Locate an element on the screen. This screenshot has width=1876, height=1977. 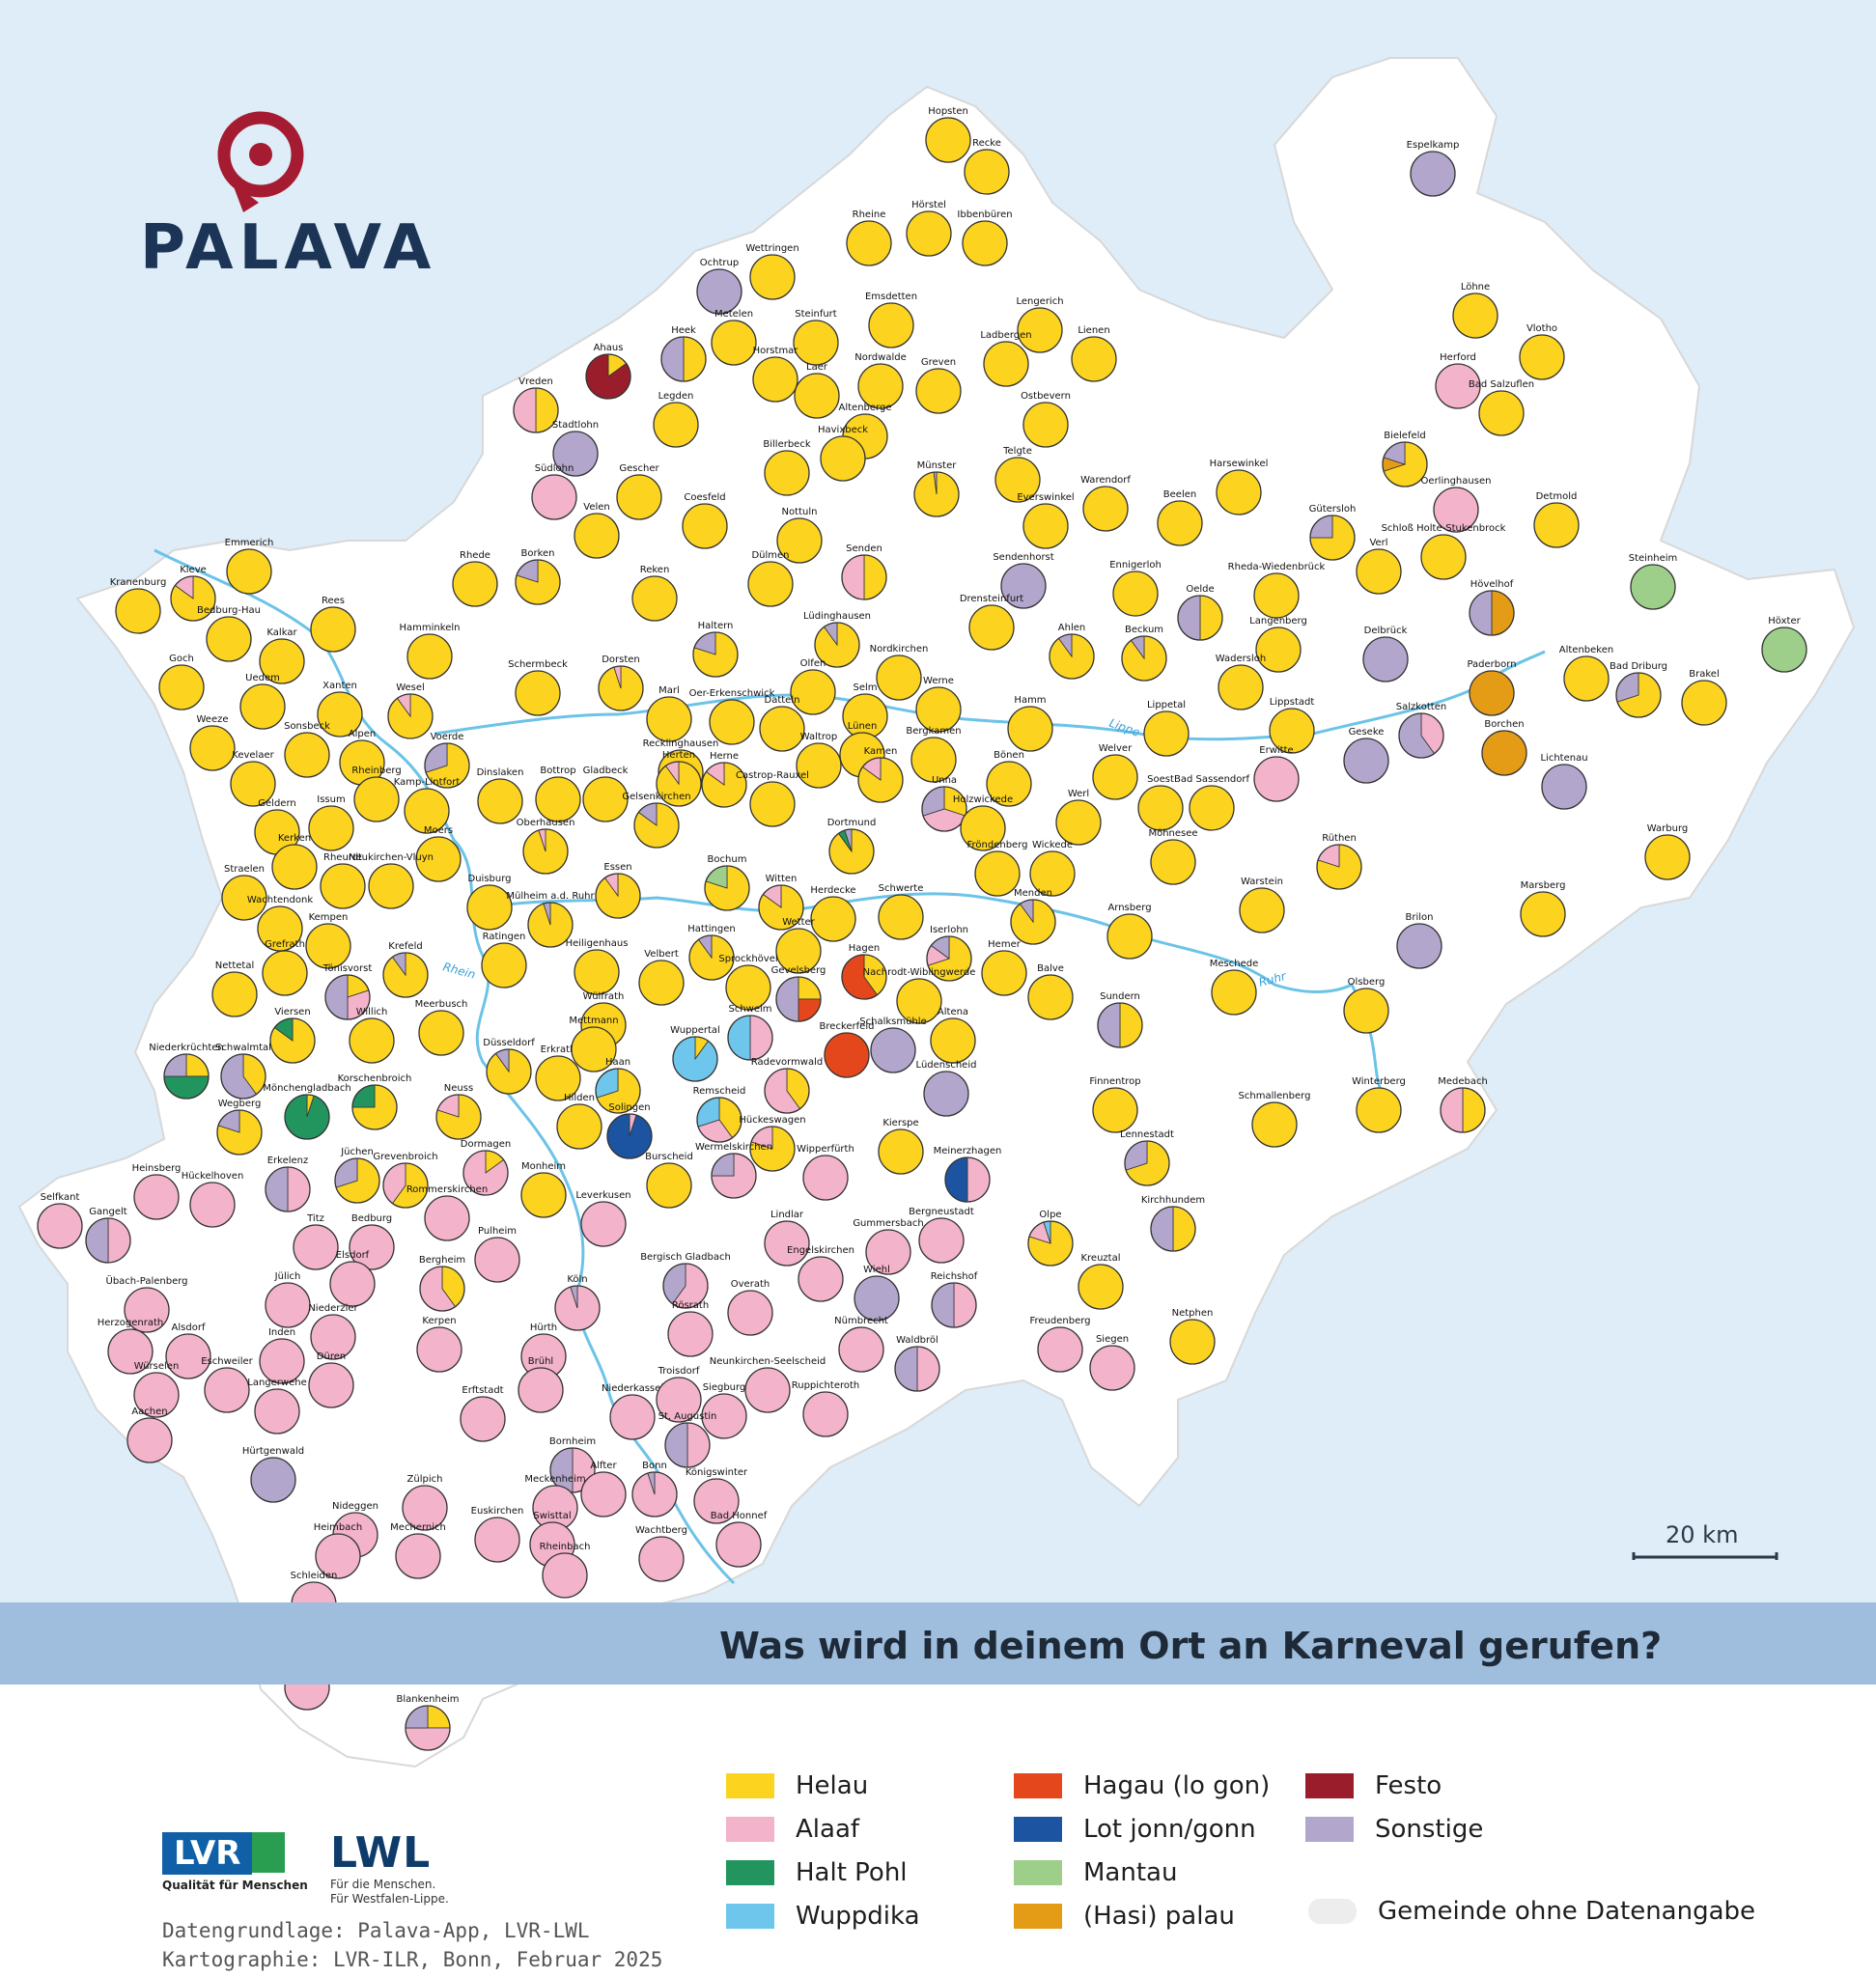
place-marker: Wachtberg is located at coordinates (661, 1553).